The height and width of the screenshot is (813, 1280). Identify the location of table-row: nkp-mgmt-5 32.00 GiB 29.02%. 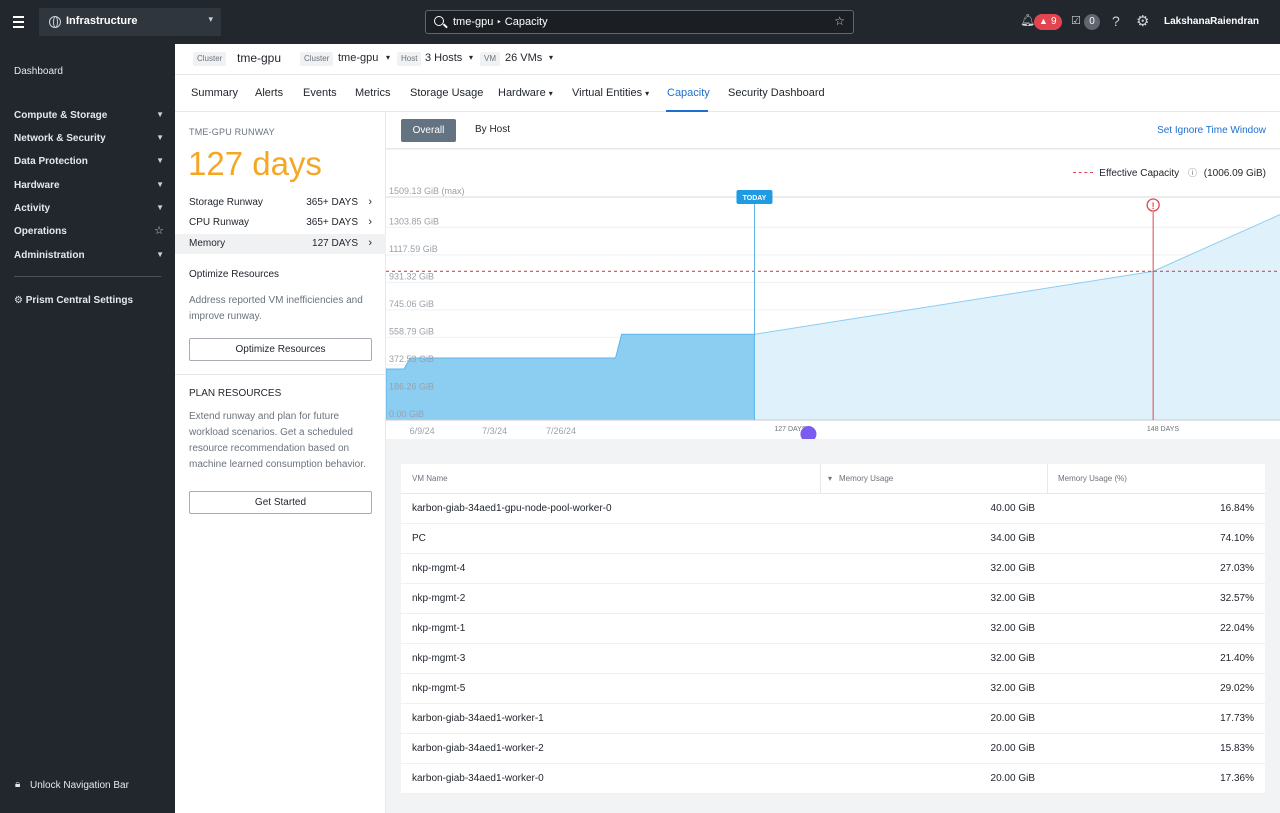
(833, 689).